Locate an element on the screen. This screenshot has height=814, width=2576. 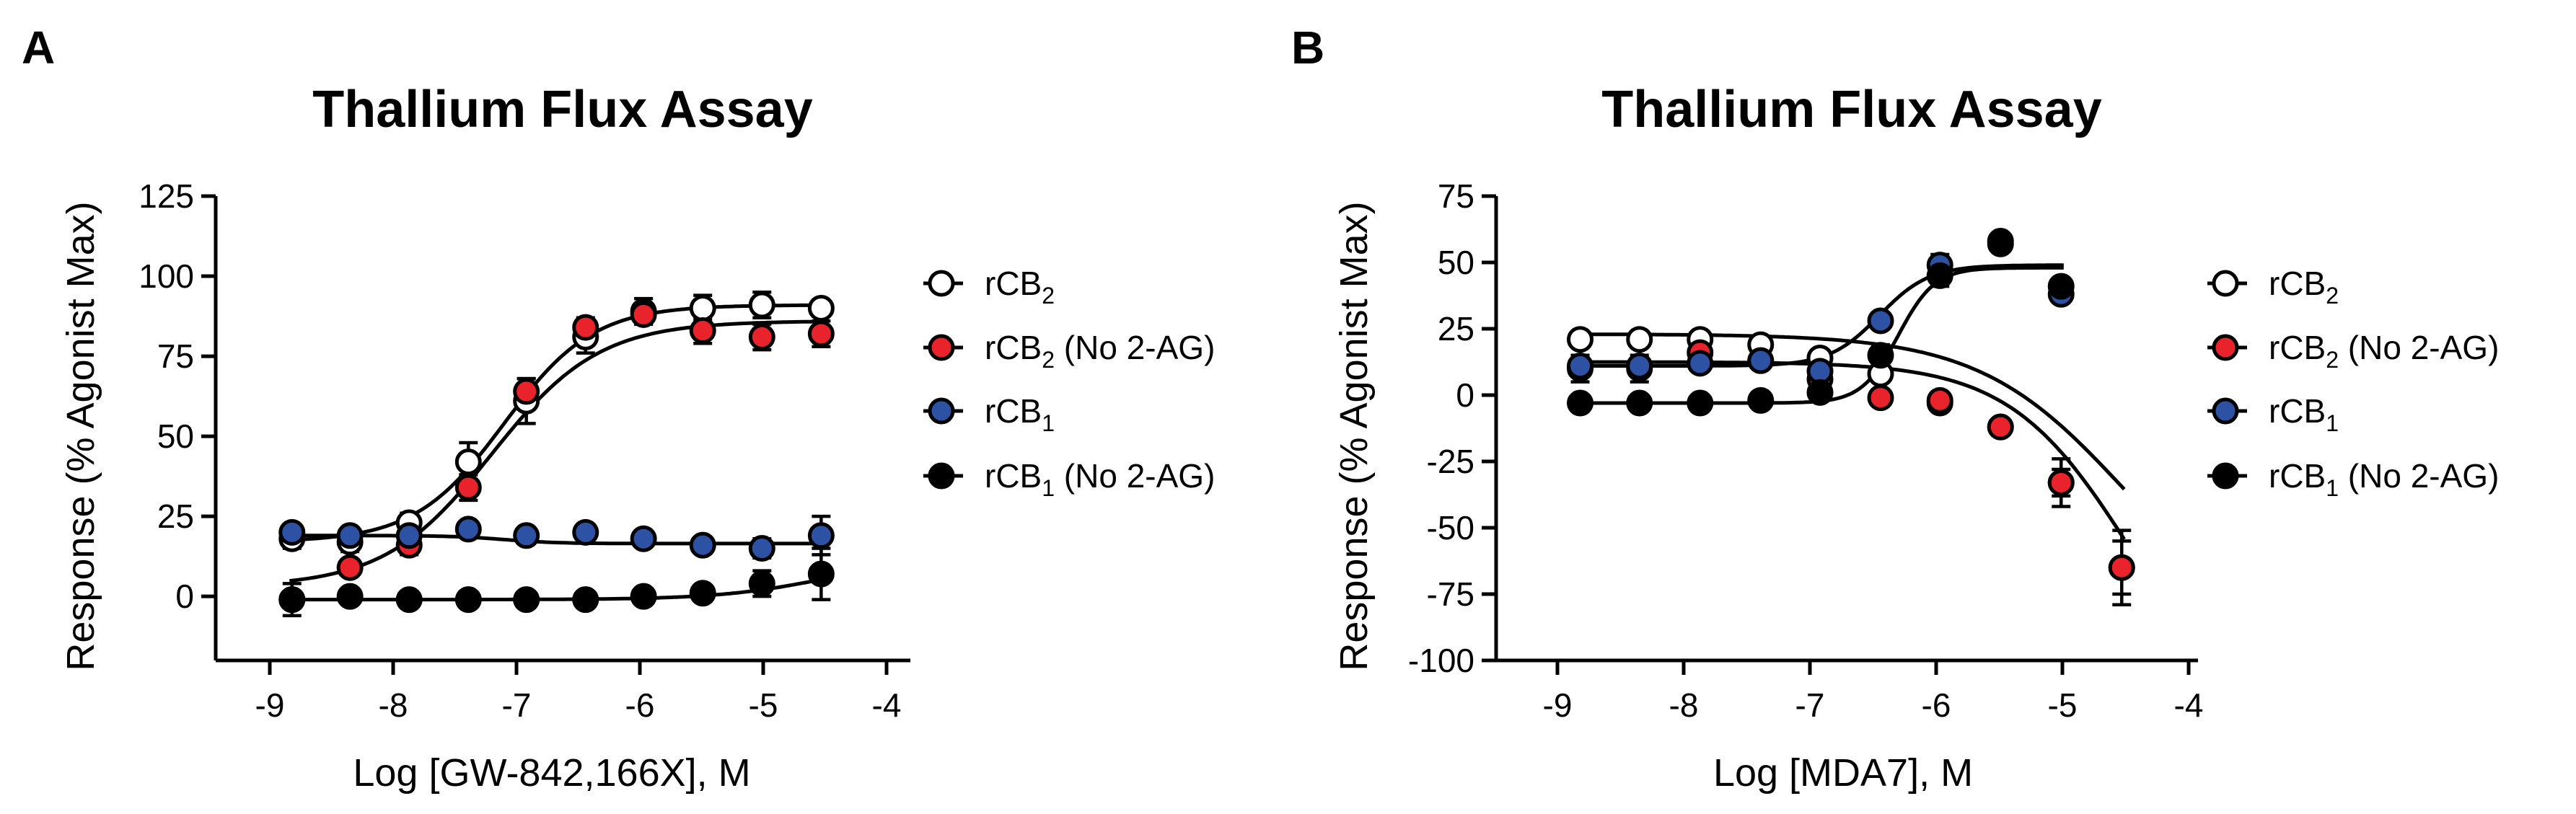
fit-curves is located at coordinates (557, 452).